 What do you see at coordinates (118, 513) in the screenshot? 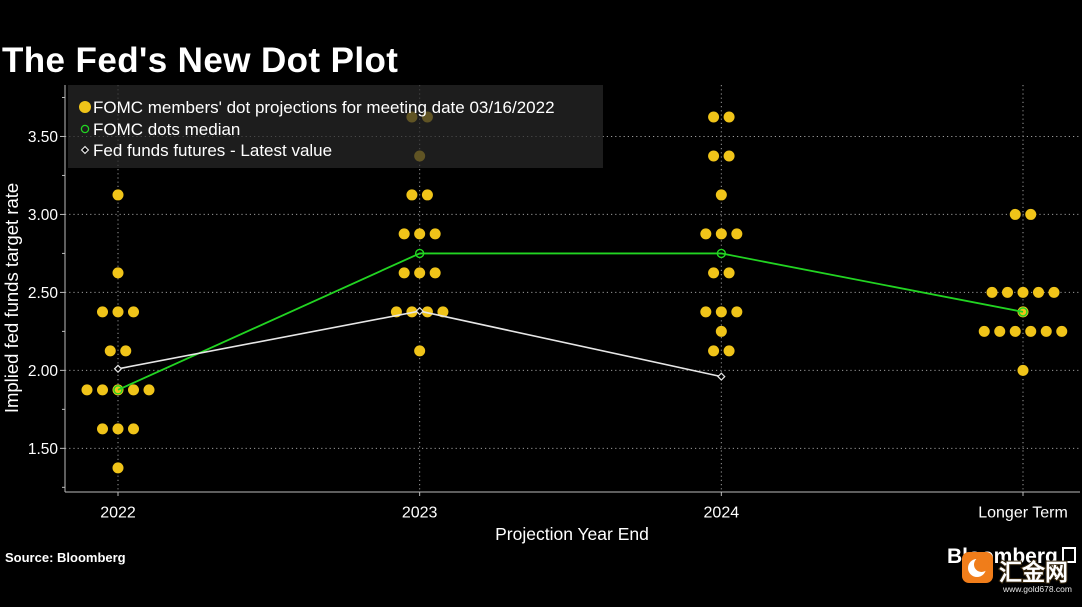
I see `x-tick-label: 2022` at bounding box center [118, 513].